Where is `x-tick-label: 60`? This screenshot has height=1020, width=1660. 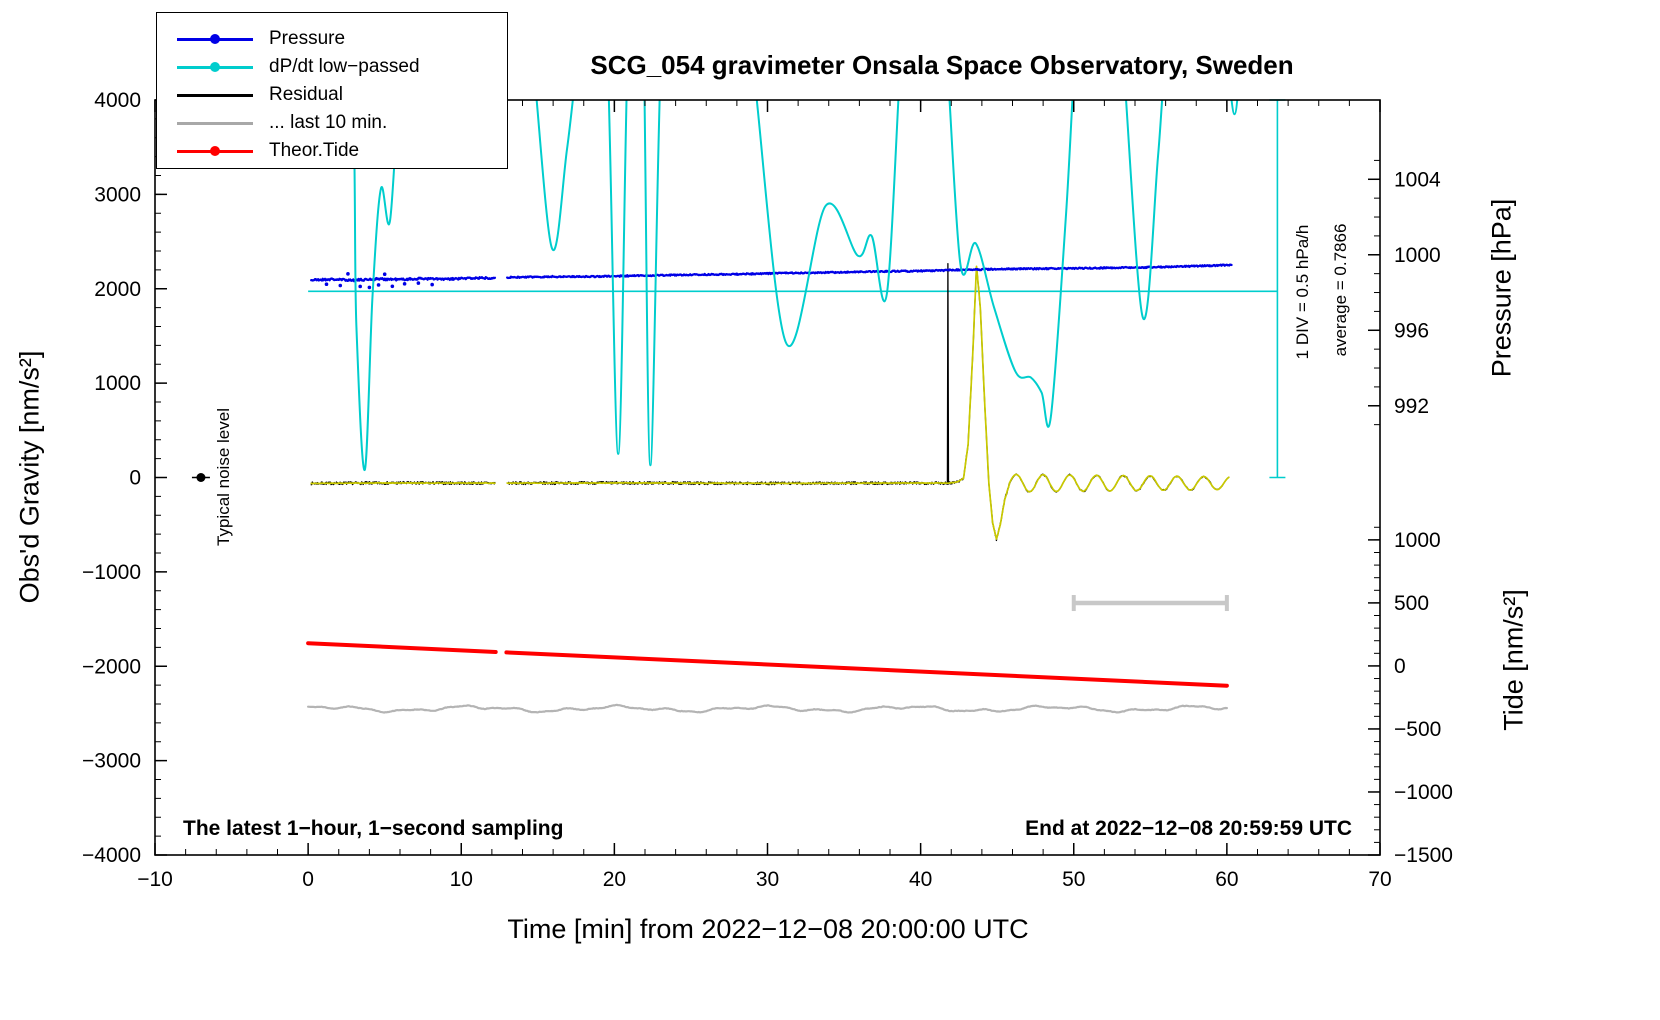
x-tick-label: 60 is located at coordinates (1226, 879).